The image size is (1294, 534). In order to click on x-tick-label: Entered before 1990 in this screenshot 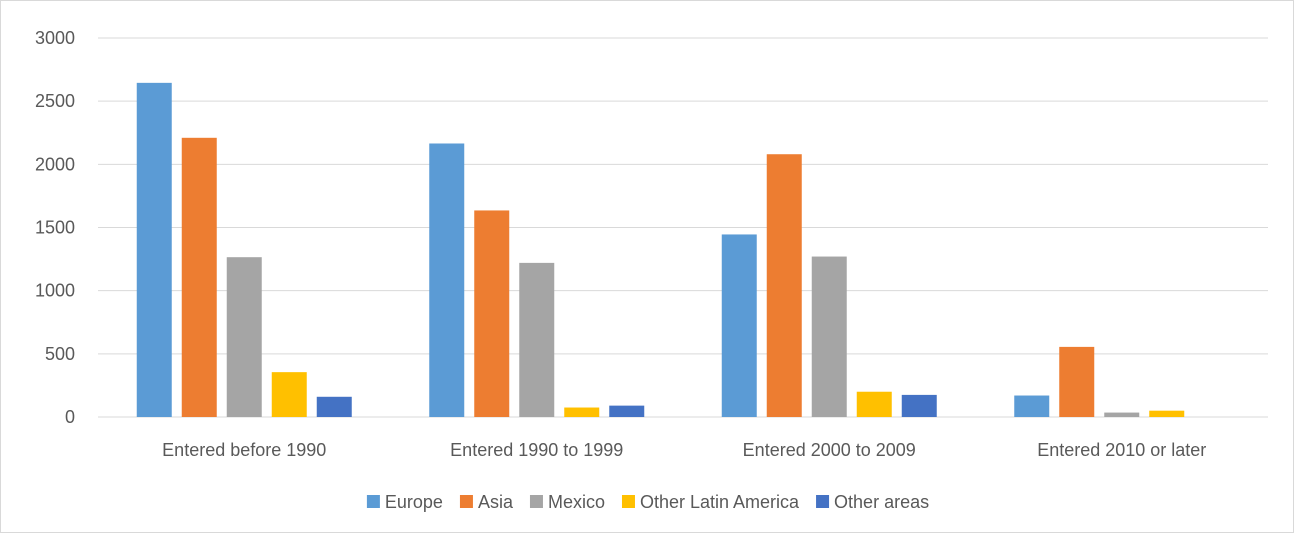, I will do `click(244, 450)`.